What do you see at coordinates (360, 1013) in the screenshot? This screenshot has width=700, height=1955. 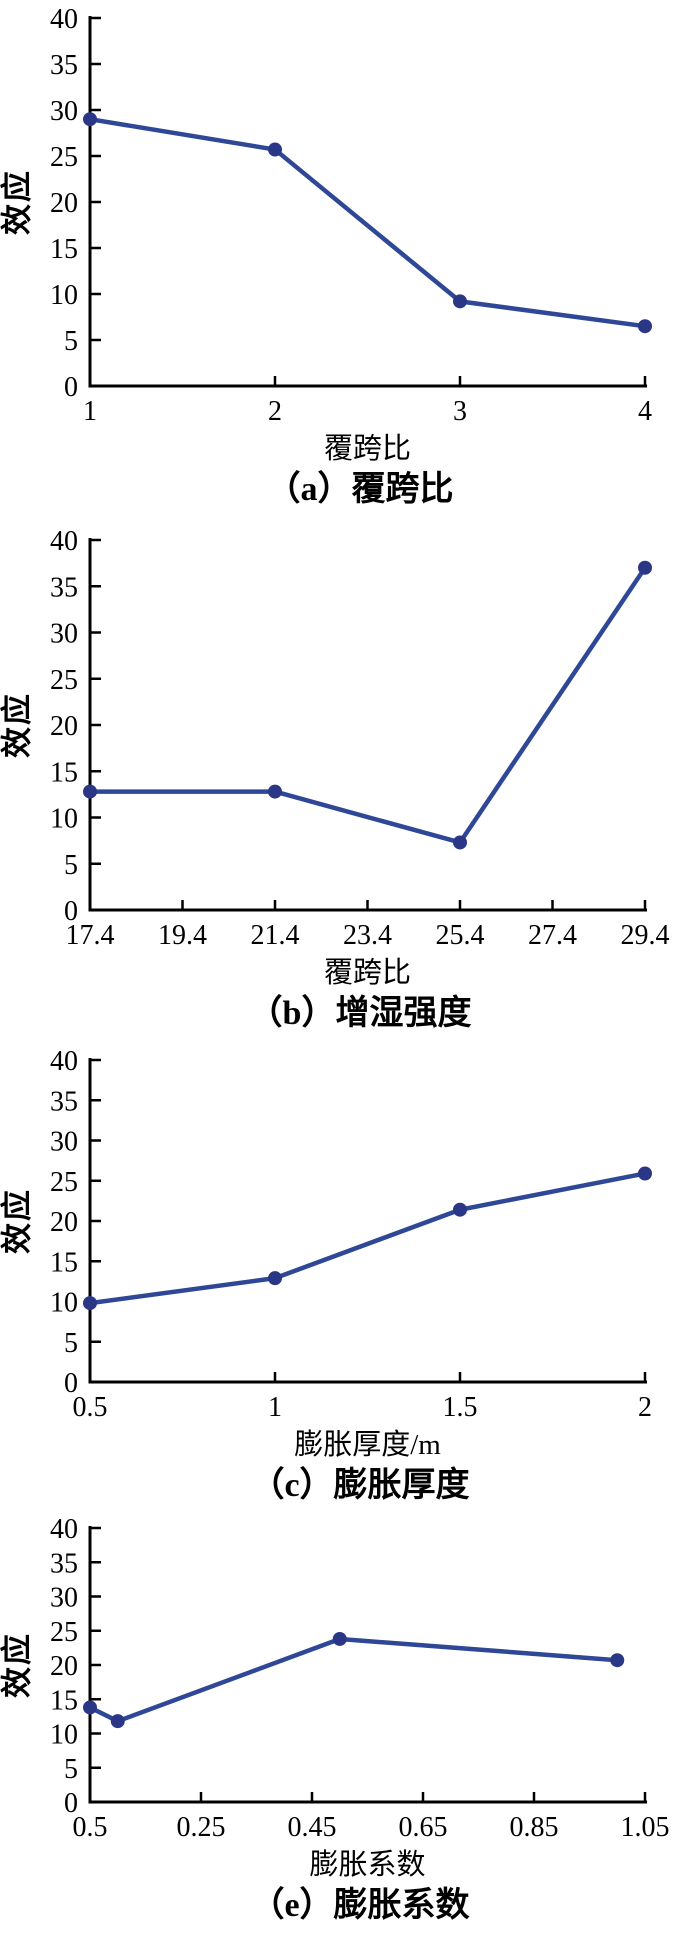 I see `chart-b-caption: （b）增湿强度` at bounding box center [360, 1013].